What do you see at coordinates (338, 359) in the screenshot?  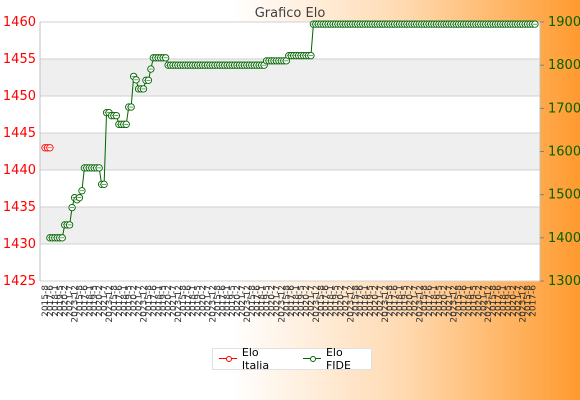 I see `legend-label-elo-fide: Elo FIDE` at bounding box center [338, 359].